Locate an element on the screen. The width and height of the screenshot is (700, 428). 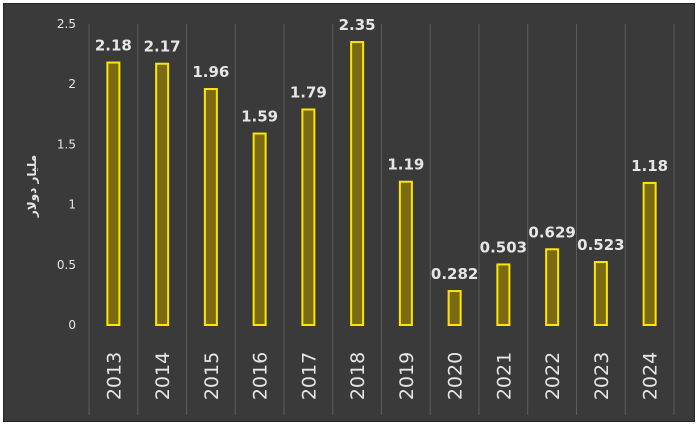
y-axis-ticks: 0 0.5 1 1.5 2 2.5 is located at coordinates (66, 174).